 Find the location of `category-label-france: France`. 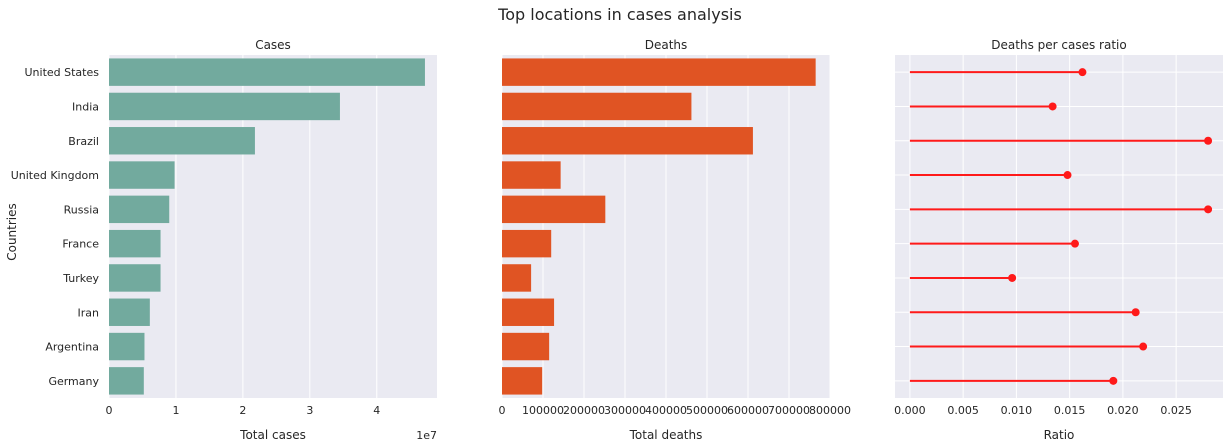

category-label-france: France is located at coordinates (80, 244).